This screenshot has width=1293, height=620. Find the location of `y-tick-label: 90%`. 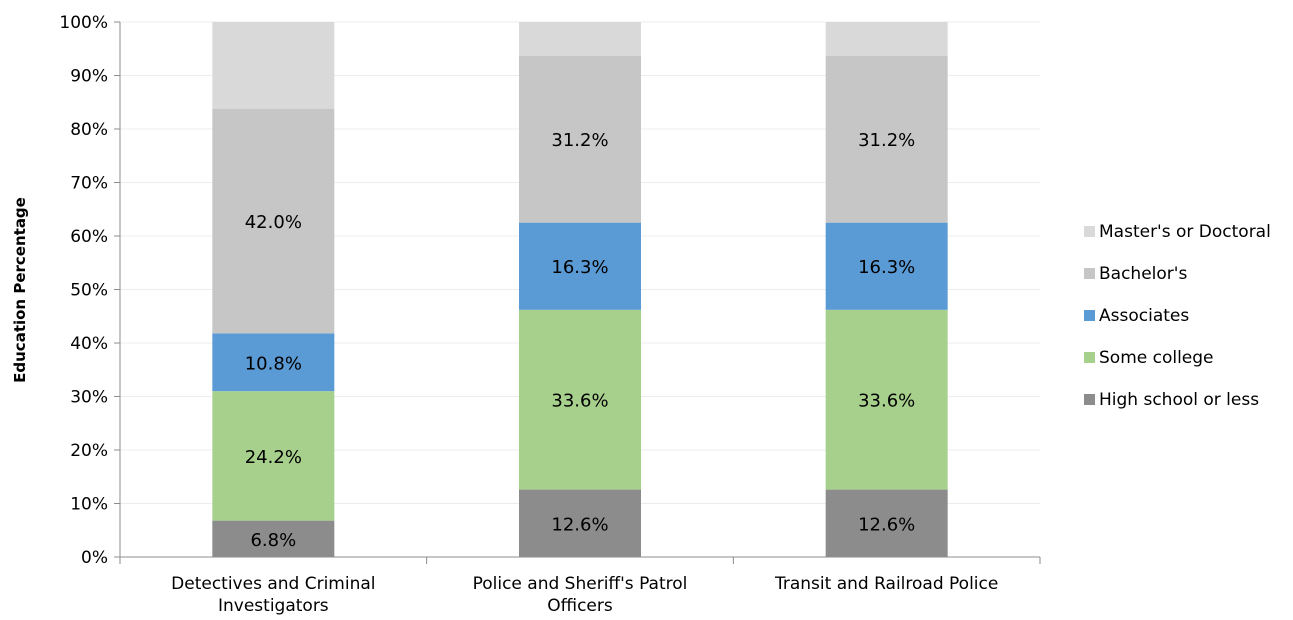

y-tick-label: 90% is located at coordinates (89, 77).